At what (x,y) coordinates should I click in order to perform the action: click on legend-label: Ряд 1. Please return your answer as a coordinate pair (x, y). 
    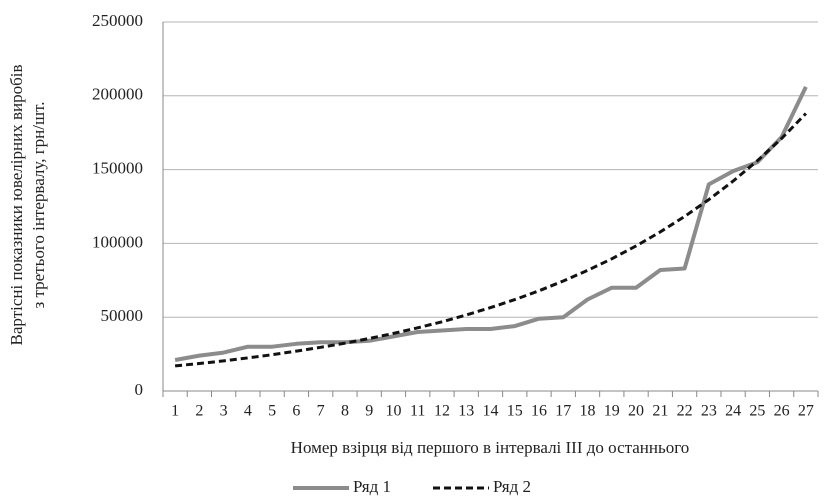
    Looking at the image, I should click on (372, 486).